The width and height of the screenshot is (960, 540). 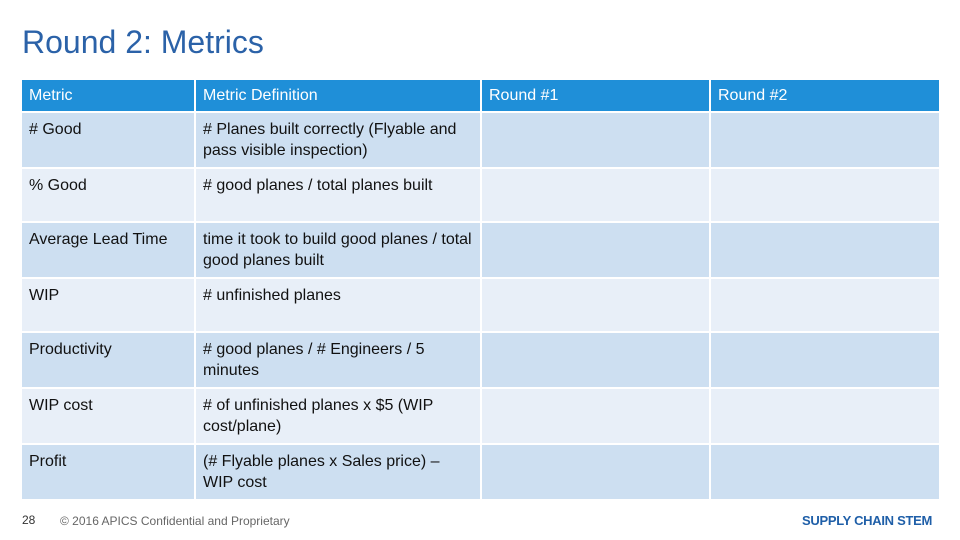 What do you see at coordinates (143, 42) in the screenshot?
I see `slide-title: Round 2: Metrics` at bounding box center [143, 42].